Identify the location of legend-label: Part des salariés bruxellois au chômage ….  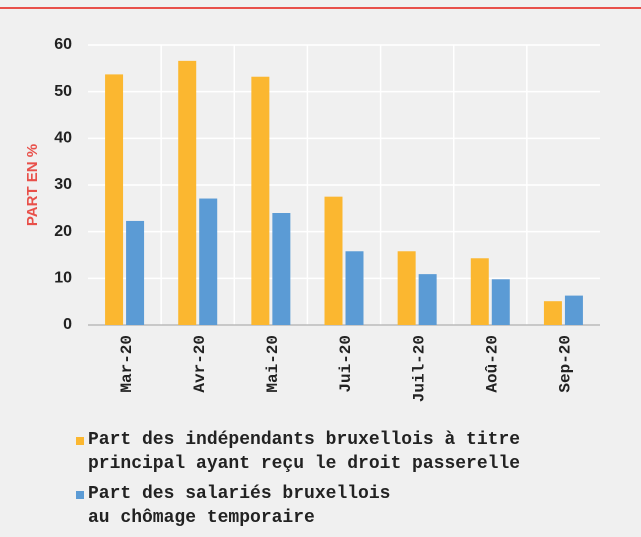
(239, 506).